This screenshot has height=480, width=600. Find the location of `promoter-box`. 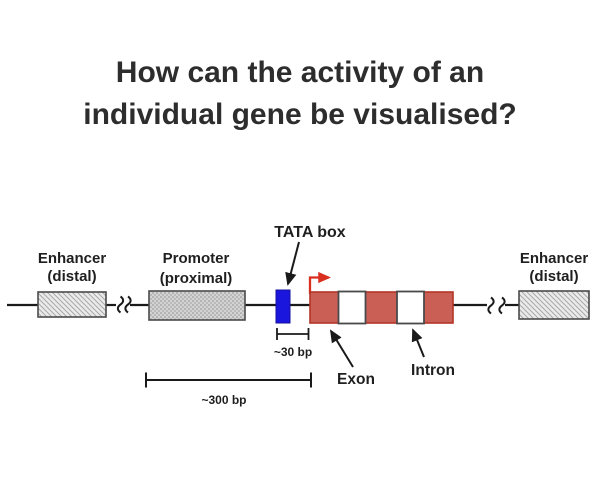

promoter-box is located at coordinates (197, 305).